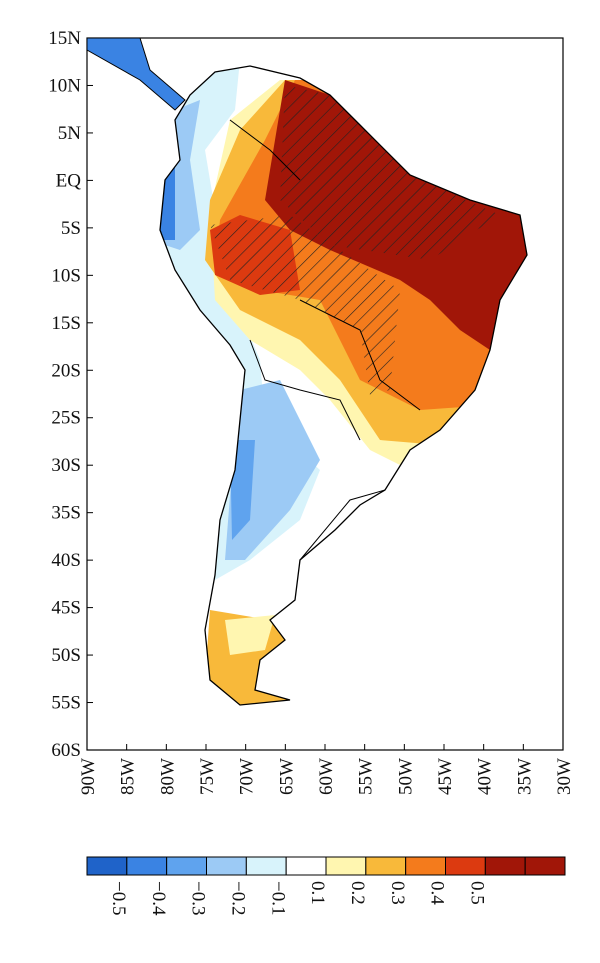 Image resolution: width=600 pixels, height=963 pixels. What do you see at coordinates (158, 898) in the screenshot?
I see `colorbar-label: −0.4` at bounding box center [158, 898].